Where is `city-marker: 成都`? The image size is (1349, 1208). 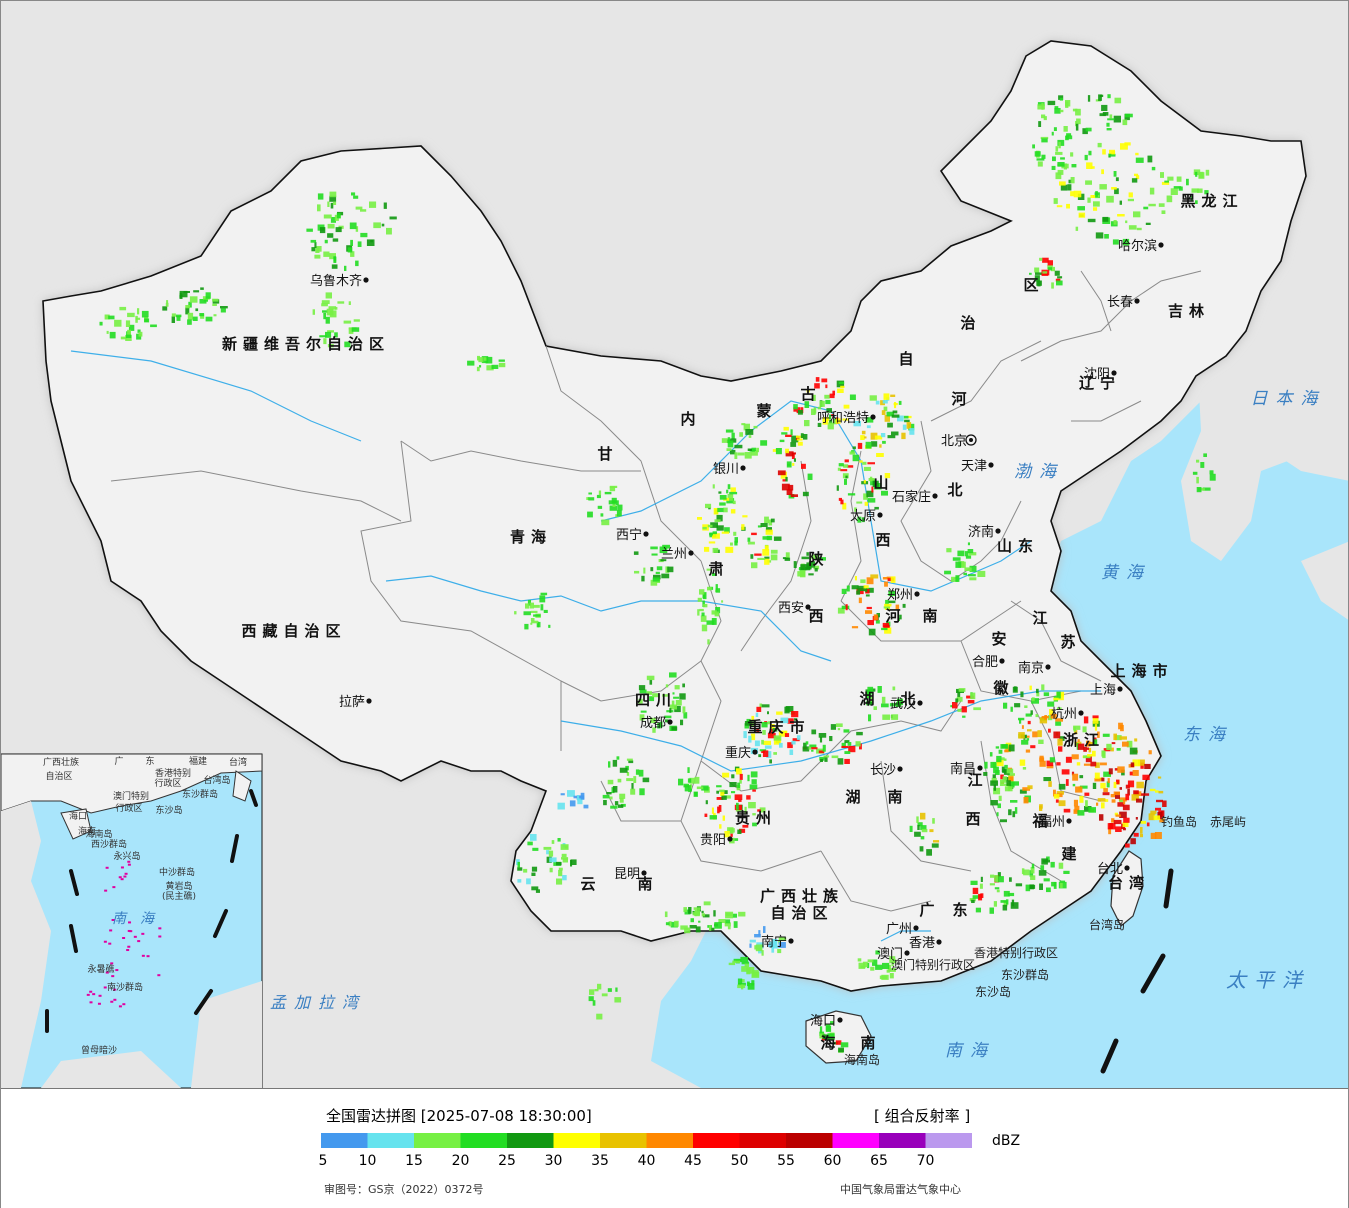
city-marker: 成都 is located at coordinates (656, 723).